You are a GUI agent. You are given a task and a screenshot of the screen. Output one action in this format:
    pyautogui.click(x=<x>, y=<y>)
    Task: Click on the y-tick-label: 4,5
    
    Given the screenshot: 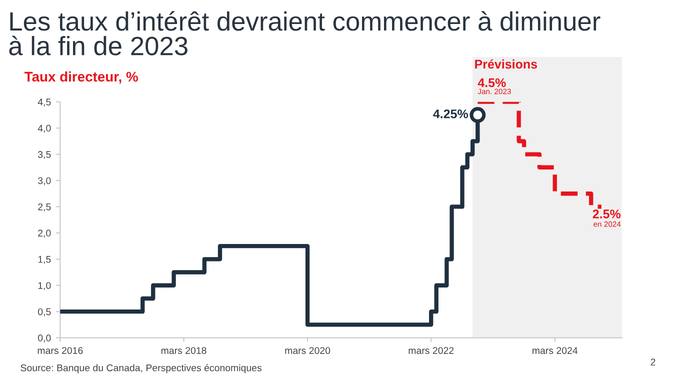 What is the action you would take?
    pyautogui.click(x=44, y=102)
    